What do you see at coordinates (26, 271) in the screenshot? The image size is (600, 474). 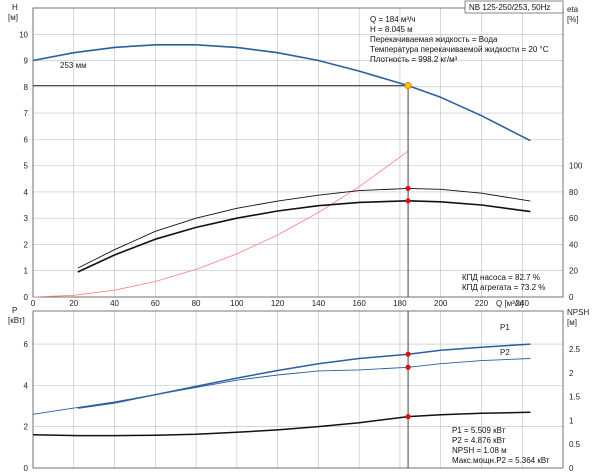 I see `left-tick-label: 1` at bounding box center [26, 271].